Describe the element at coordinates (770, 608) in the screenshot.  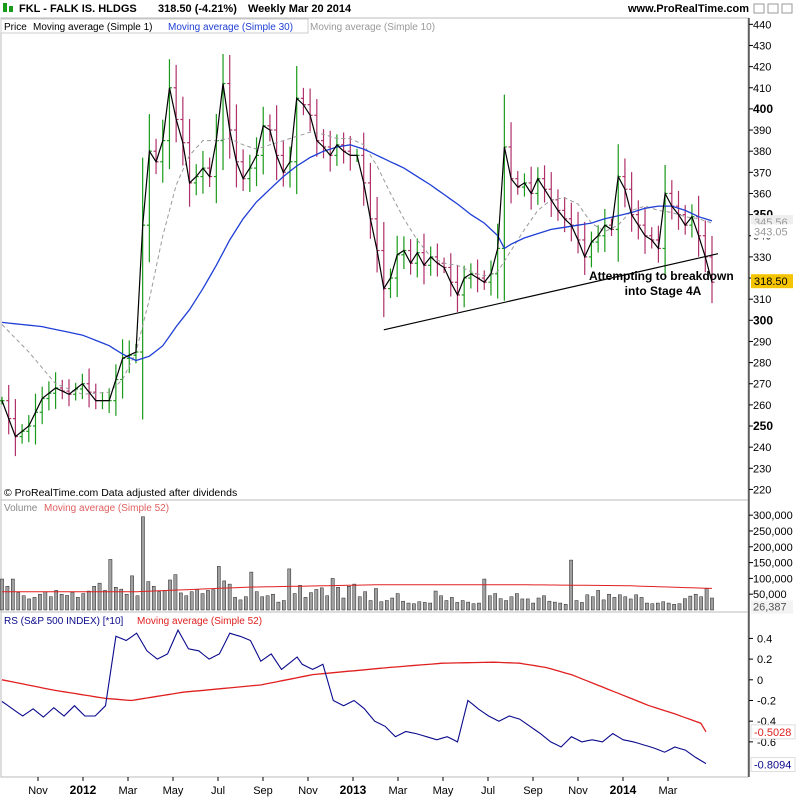
I see `svg-text: 26,387` at that location.